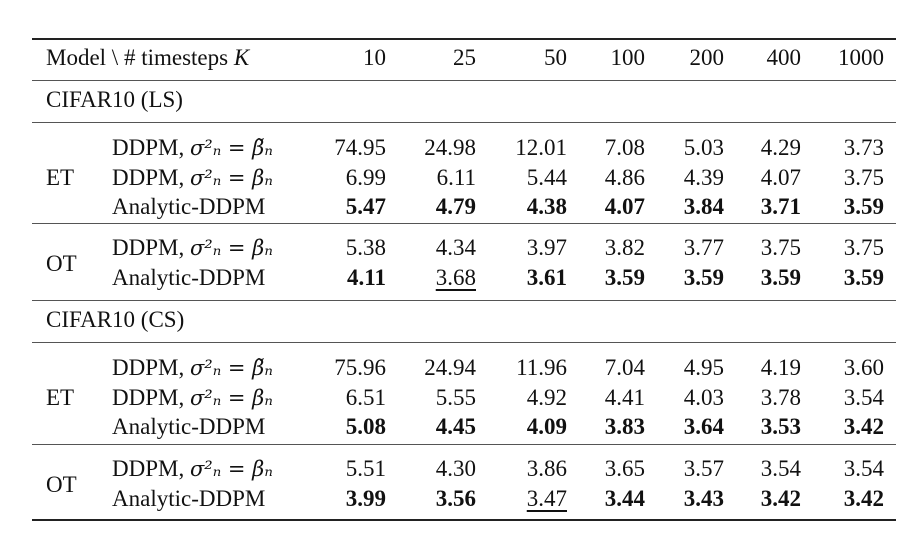  I want to click on fid-value: 3.57, so click(703, 468).